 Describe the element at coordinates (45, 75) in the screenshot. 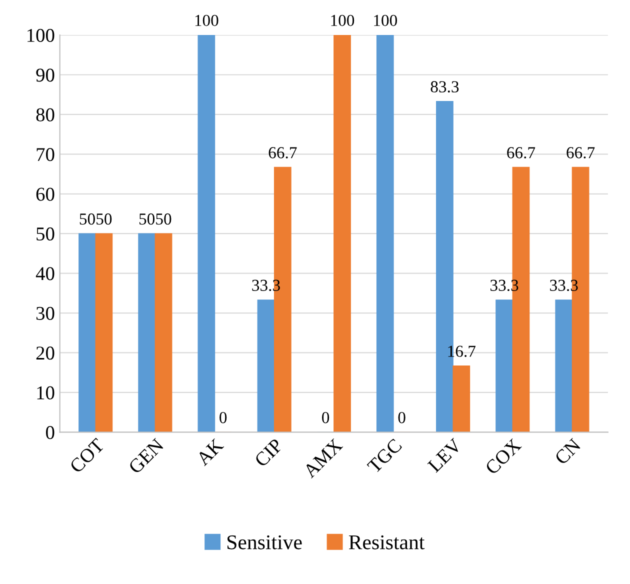

I see `y-tick-label: 90` at that location.